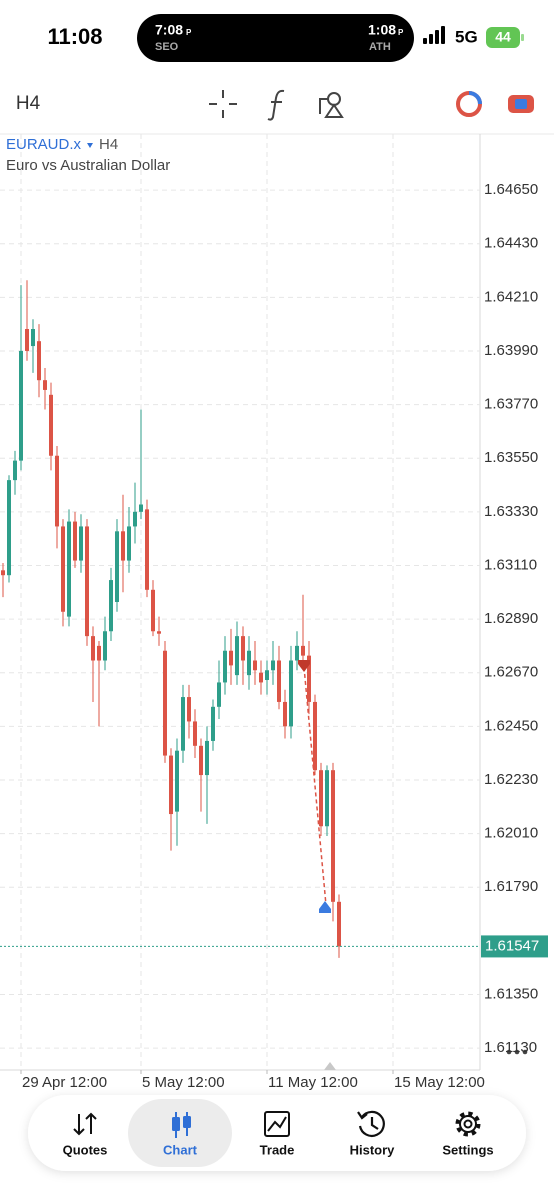 Image resolution: width=554 pixels, height=1200 pixels. I want to click on y-tick-label: 1.63550, so click(511, 457).